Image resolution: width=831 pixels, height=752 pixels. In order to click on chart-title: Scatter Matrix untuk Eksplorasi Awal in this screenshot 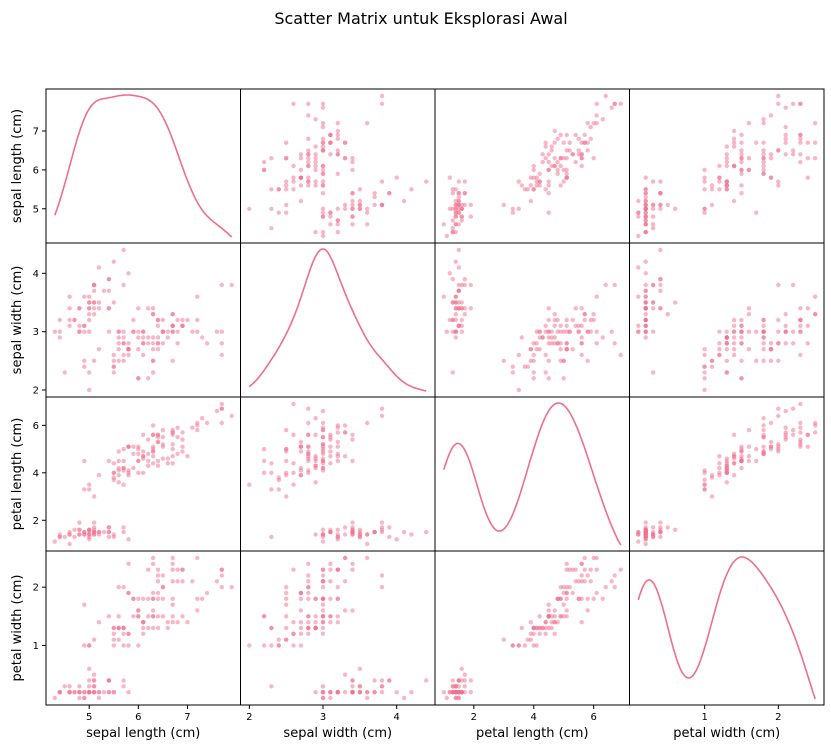, I will do `click(420, 18)`.